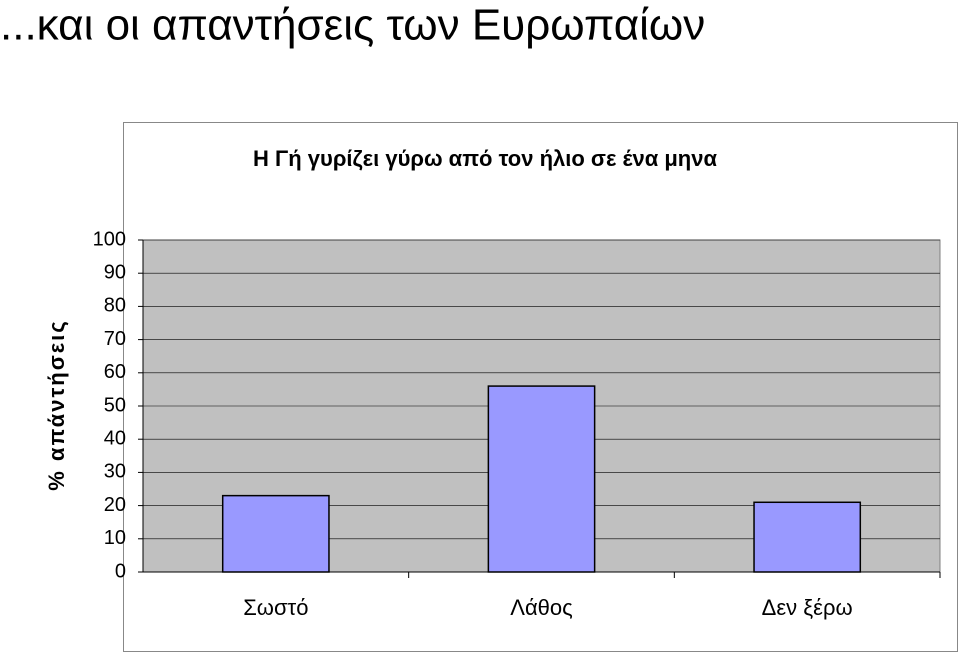 The width and height of the screenshot is (960, 654). Describe the element at coordinates (115, 505) in the screenshot. I see `y-tick-label: 20` at that location.